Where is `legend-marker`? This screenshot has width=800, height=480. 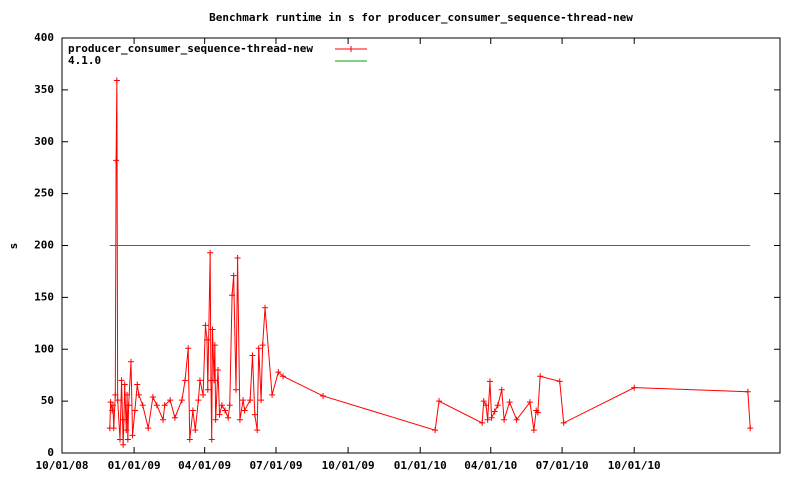
legend-marker is located at coordinates (351, 49).